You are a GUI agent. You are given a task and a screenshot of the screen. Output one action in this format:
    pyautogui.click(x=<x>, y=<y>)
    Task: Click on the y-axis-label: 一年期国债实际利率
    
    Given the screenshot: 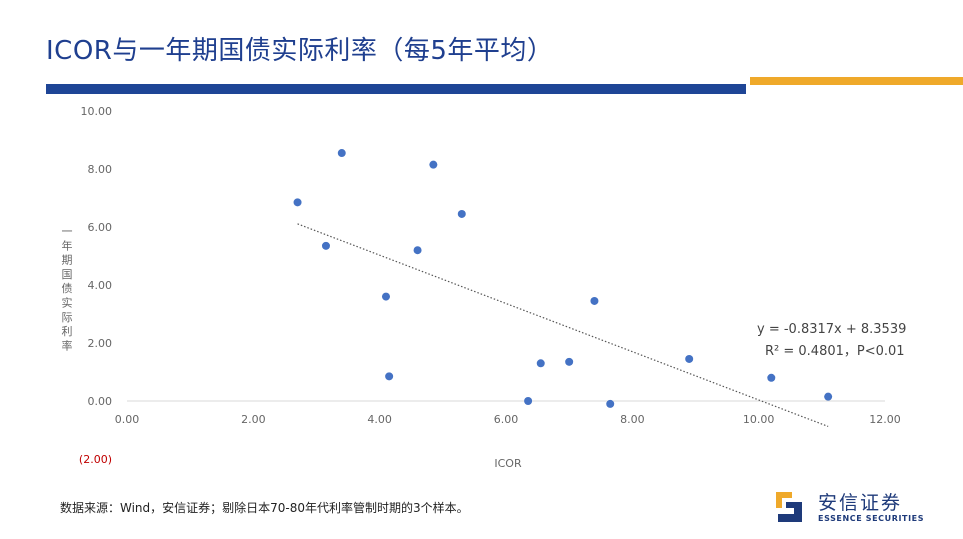 What is the action you would take?
    pyautogui.click(x=67, y=288)
    